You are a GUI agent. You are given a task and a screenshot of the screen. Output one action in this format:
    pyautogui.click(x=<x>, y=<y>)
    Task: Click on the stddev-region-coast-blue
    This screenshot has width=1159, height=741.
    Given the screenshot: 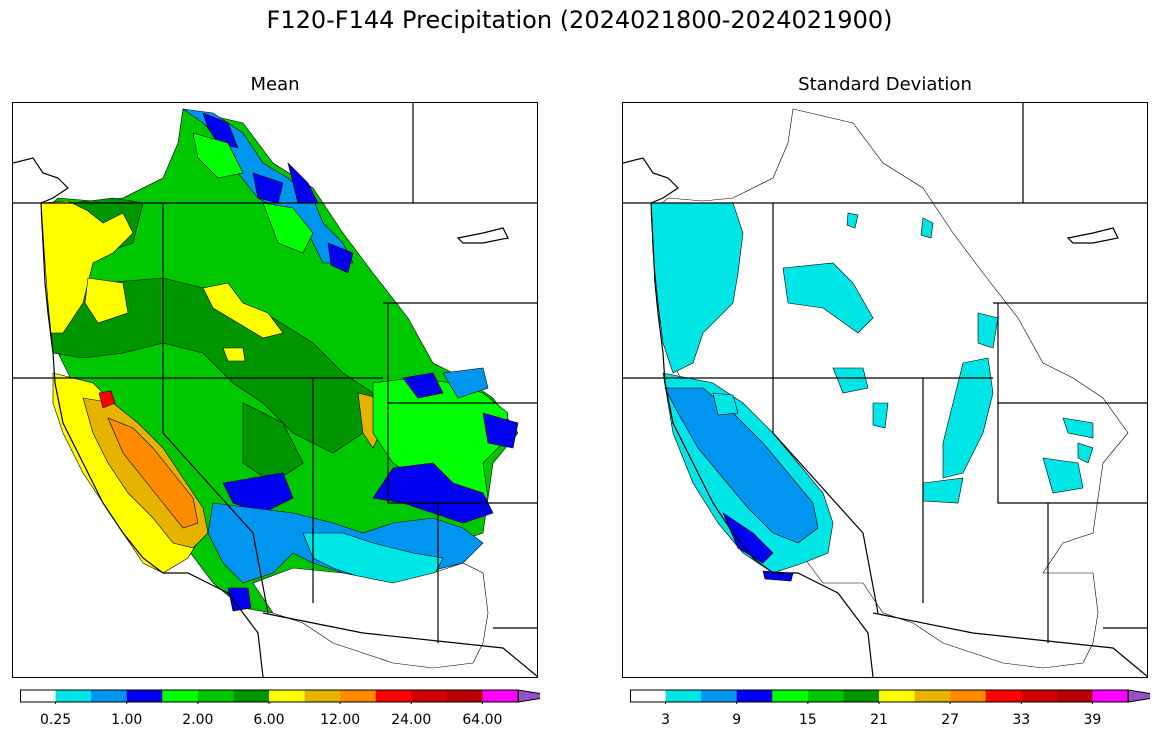 What is the action you would take?
    pyautogui.click(x=741, y=465)
    